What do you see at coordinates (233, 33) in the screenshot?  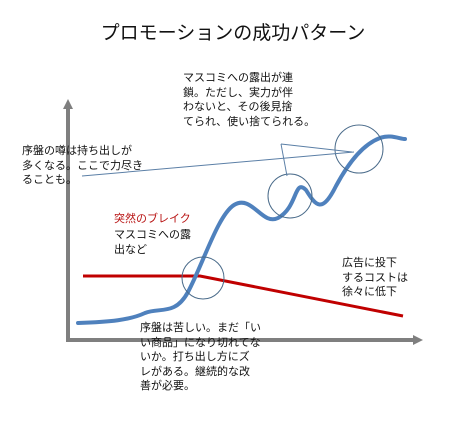 I see `diagram-title: プロモーションの成功パターン` at bounding box center [233, 33].